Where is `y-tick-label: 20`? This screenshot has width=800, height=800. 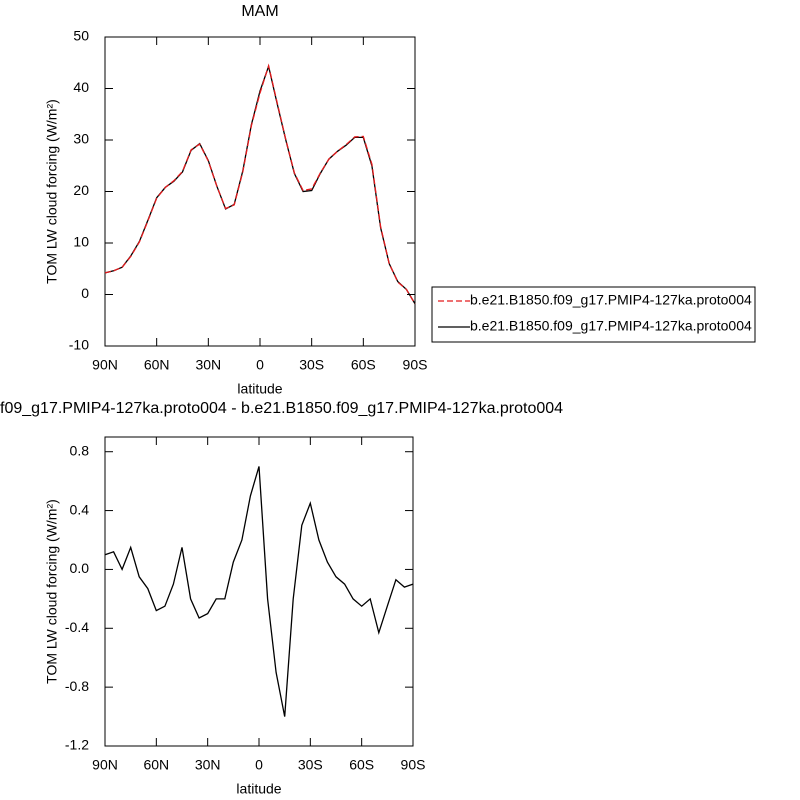 y-tick-label: 20 is located at coordinates (81, 190).